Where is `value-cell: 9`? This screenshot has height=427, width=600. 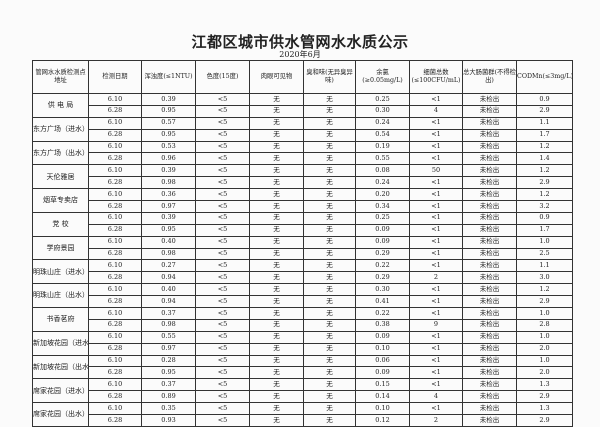
value-cell: 9 is located at coordinates (436, 325).